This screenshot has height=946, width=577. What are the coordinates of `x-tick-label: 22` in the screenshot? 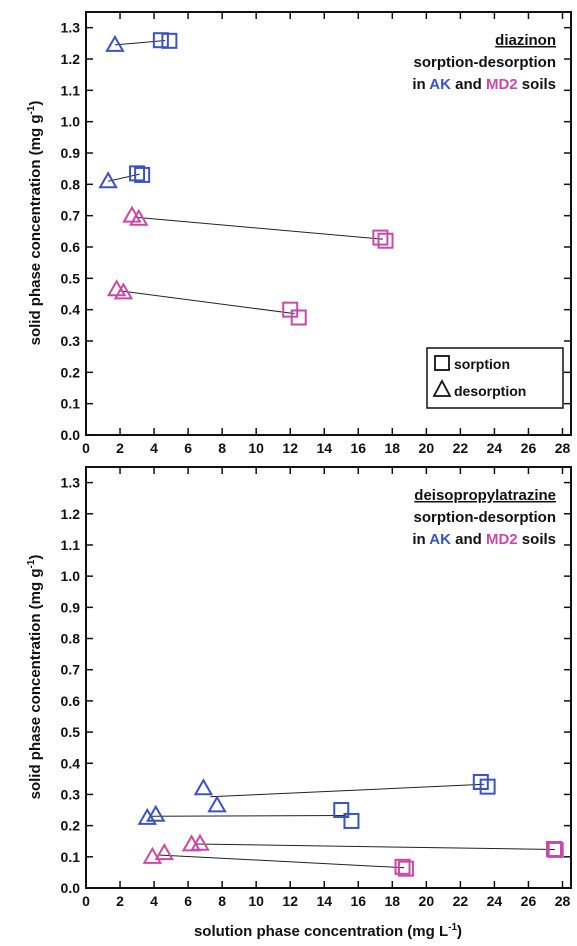 It's located at (461, 448).